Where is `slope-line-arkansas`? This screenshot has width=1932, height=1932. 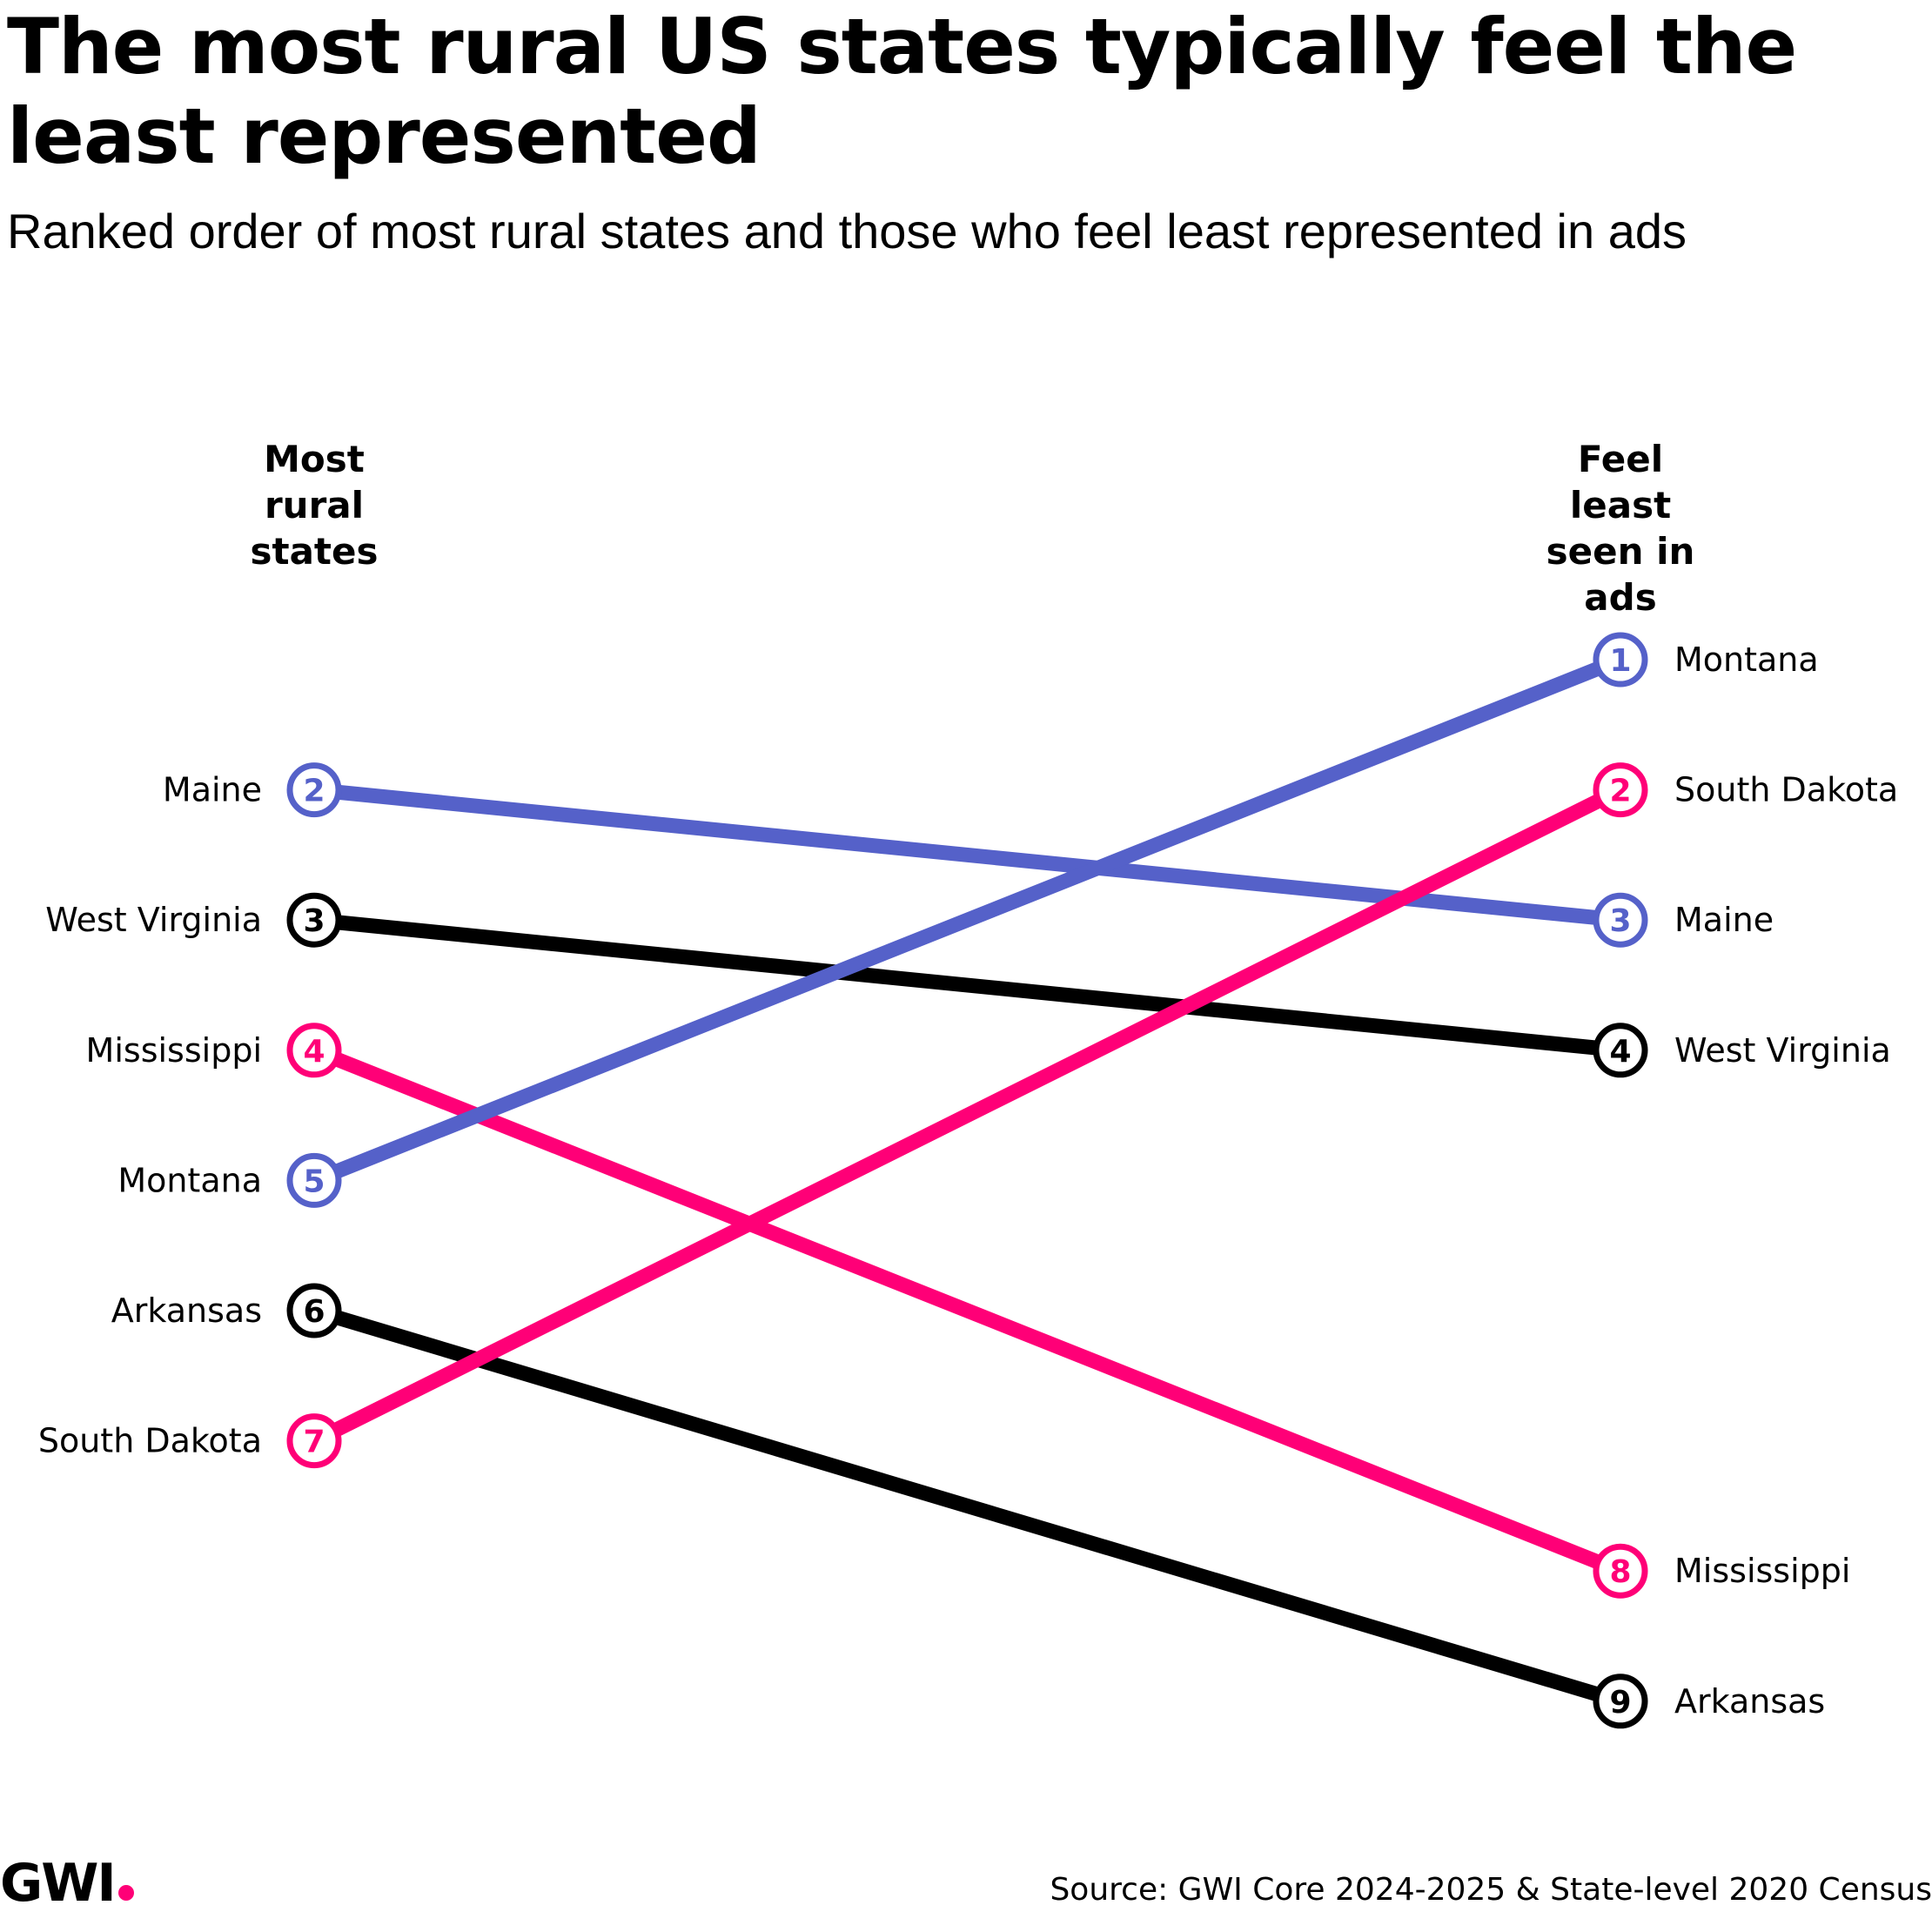
slope-line-arkansas is located at coordinates (967, 1506).